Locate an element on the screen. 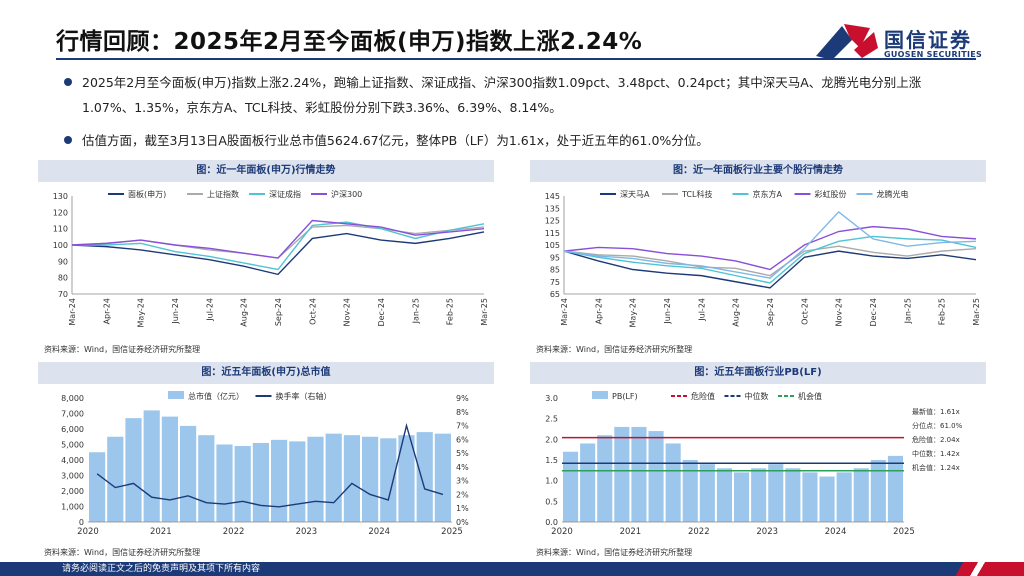  y-tick-label: 80 is located at coordinates (63, 278).